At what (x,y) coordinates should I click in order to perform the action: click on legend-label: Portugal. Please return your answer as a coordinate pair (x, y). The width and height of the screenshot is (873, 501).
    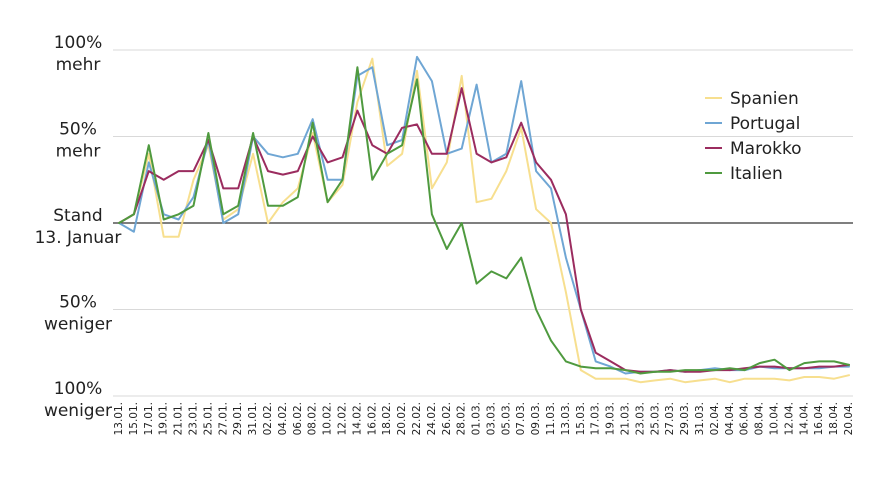
    Looking at the image, I should click on (765, 124).